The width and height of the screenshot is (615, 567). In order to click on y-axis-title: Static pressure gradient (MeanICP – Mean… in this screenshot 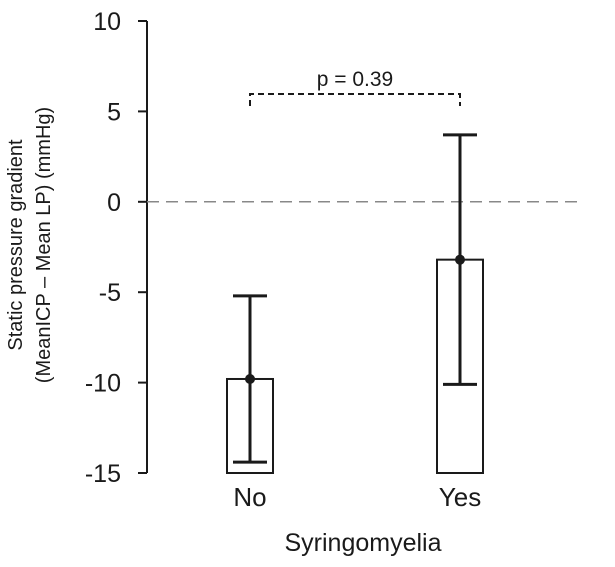, I will do `click(30, 245)`.